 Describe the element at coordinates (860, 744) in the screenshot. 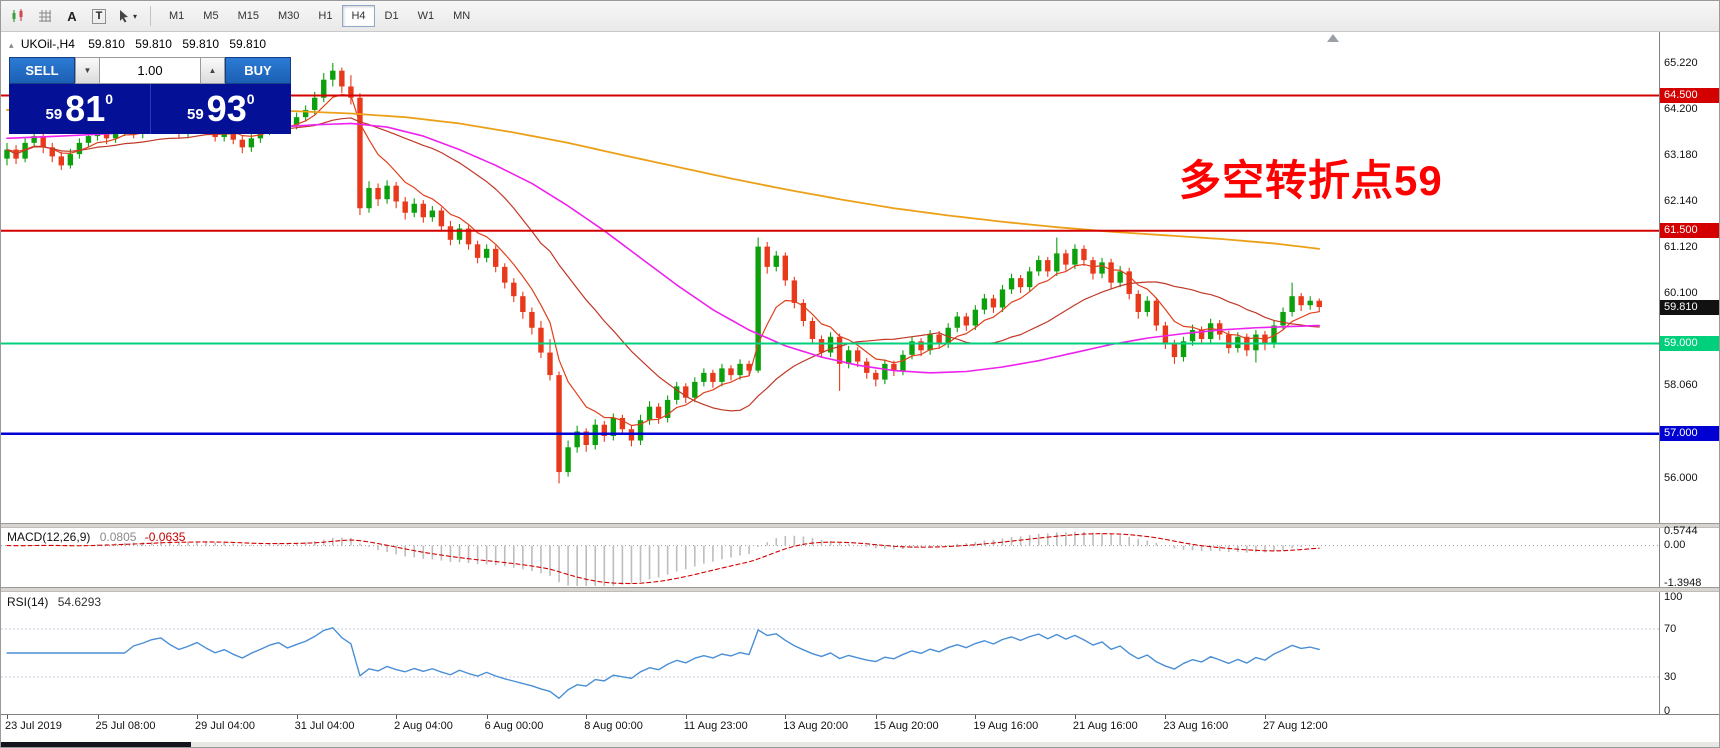

I see `bottom-strip` at that location.